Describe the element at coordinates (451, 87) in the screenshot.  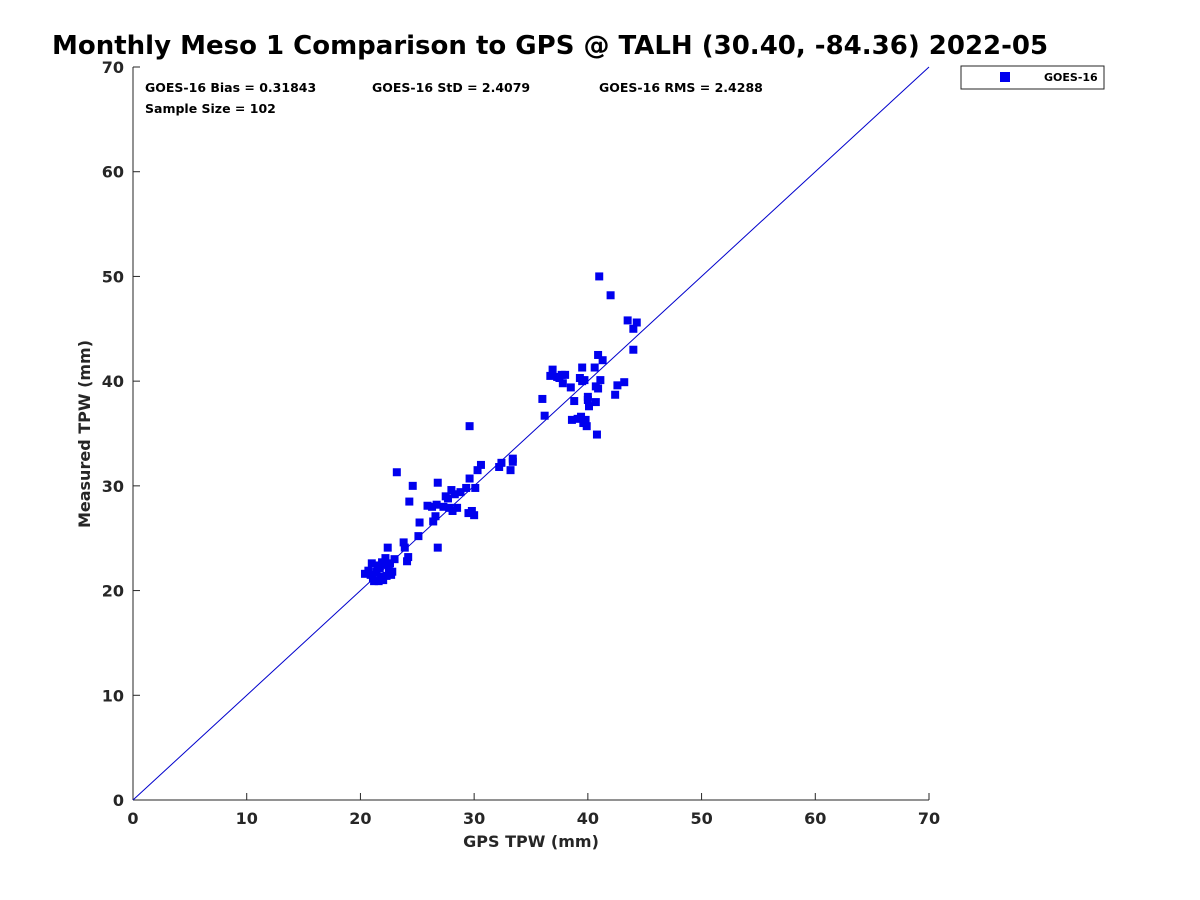
I see `stat-std: GOES-16 StD = 2.4079` at that location.